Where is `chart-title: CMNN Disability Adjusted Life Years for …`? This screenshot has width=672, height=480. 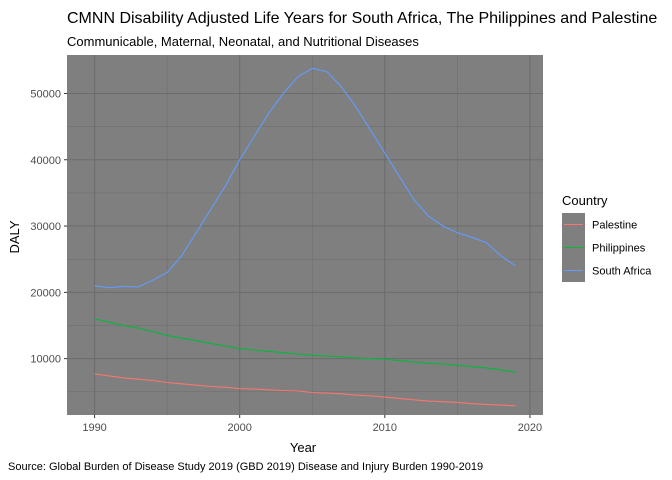 chart-title: CMNN Disability Adjusted Life Years for … is located at coordinates (362, 18).